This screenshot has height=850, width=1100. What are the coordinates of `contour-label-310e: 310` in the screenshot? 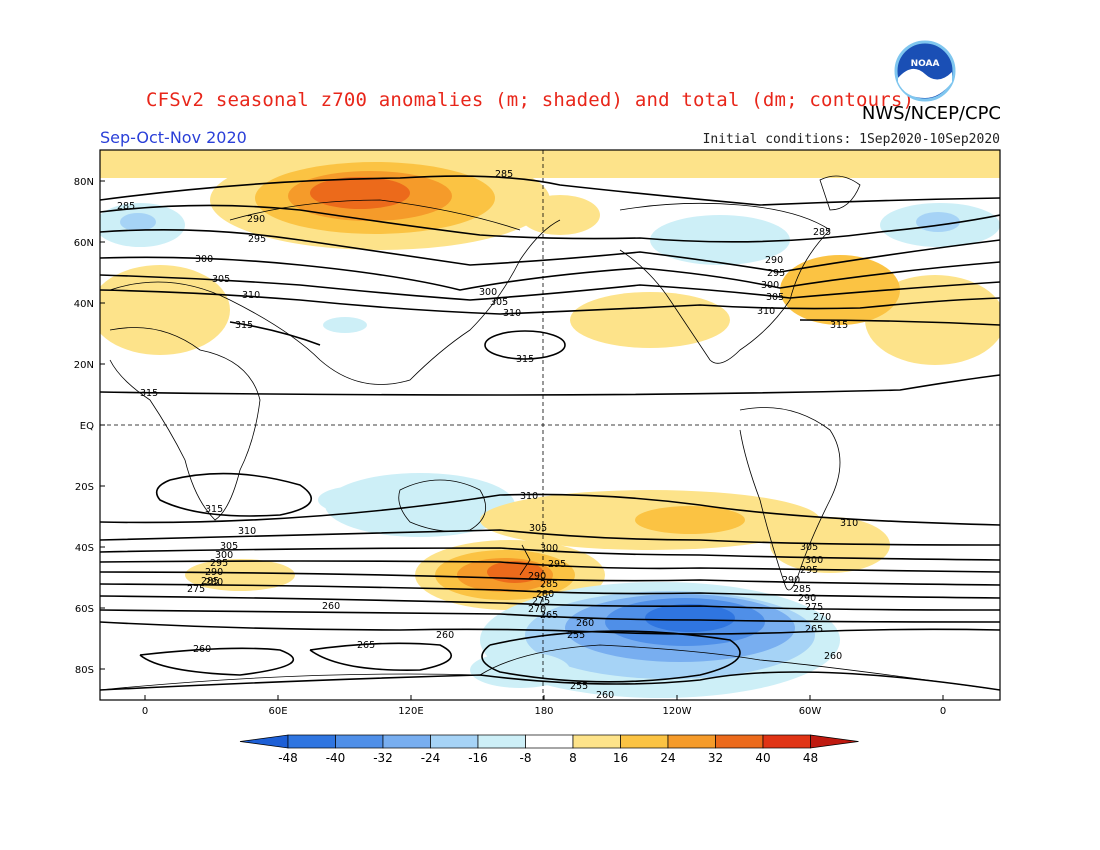 It's located at (247, 531).